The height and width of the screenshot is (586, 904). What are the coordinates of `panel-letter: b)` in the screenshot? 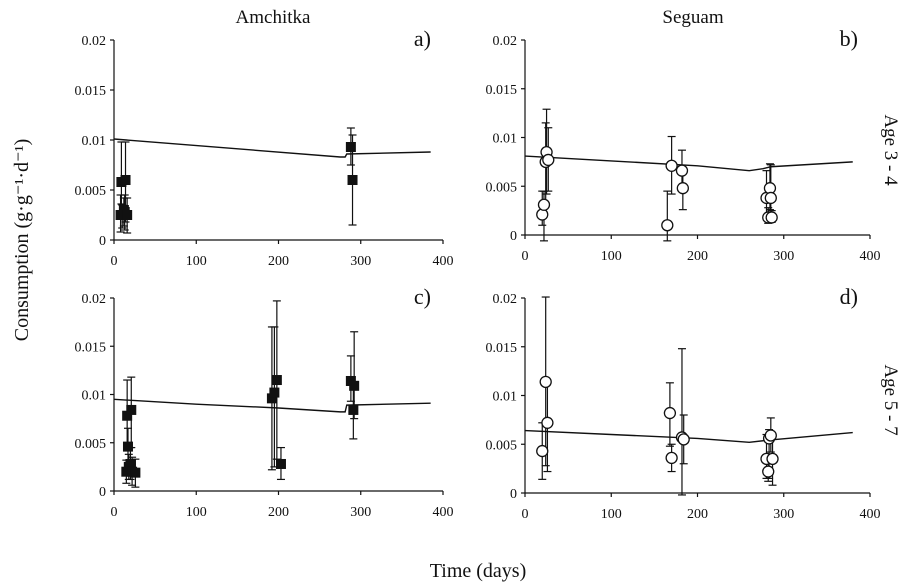 It's located at (849, 38).